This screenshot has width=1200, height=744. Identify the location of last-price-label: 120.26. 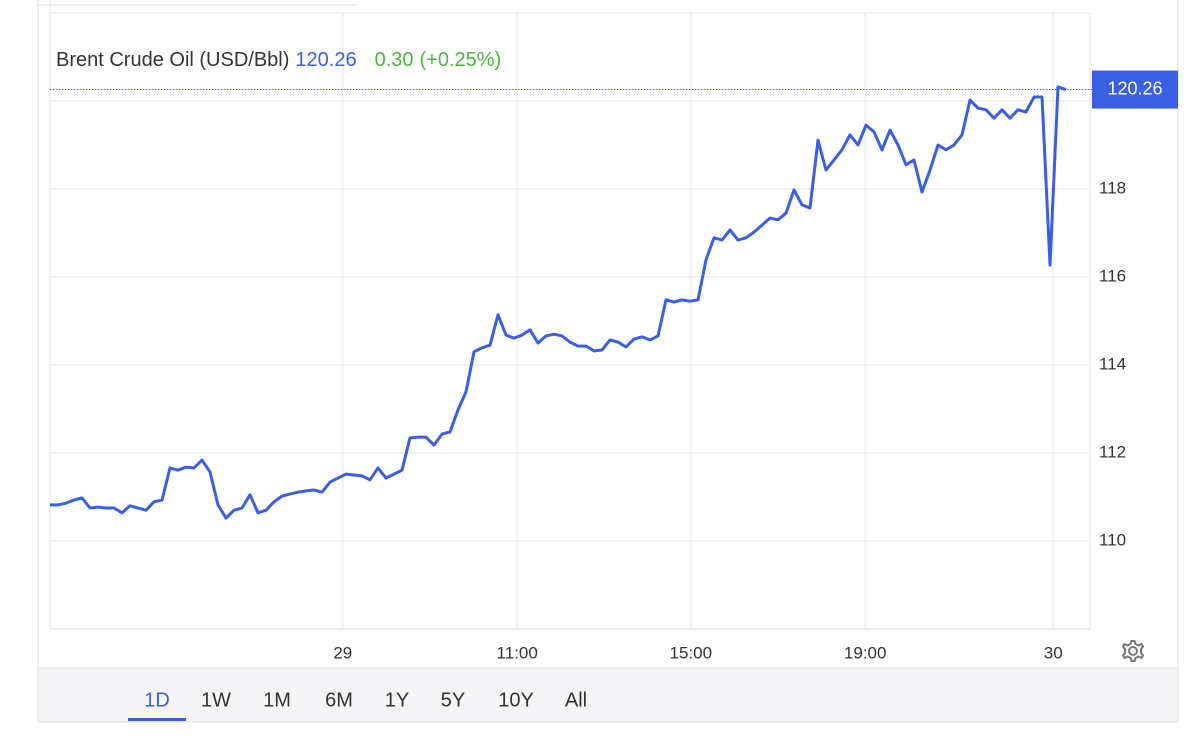
(1134, 88).